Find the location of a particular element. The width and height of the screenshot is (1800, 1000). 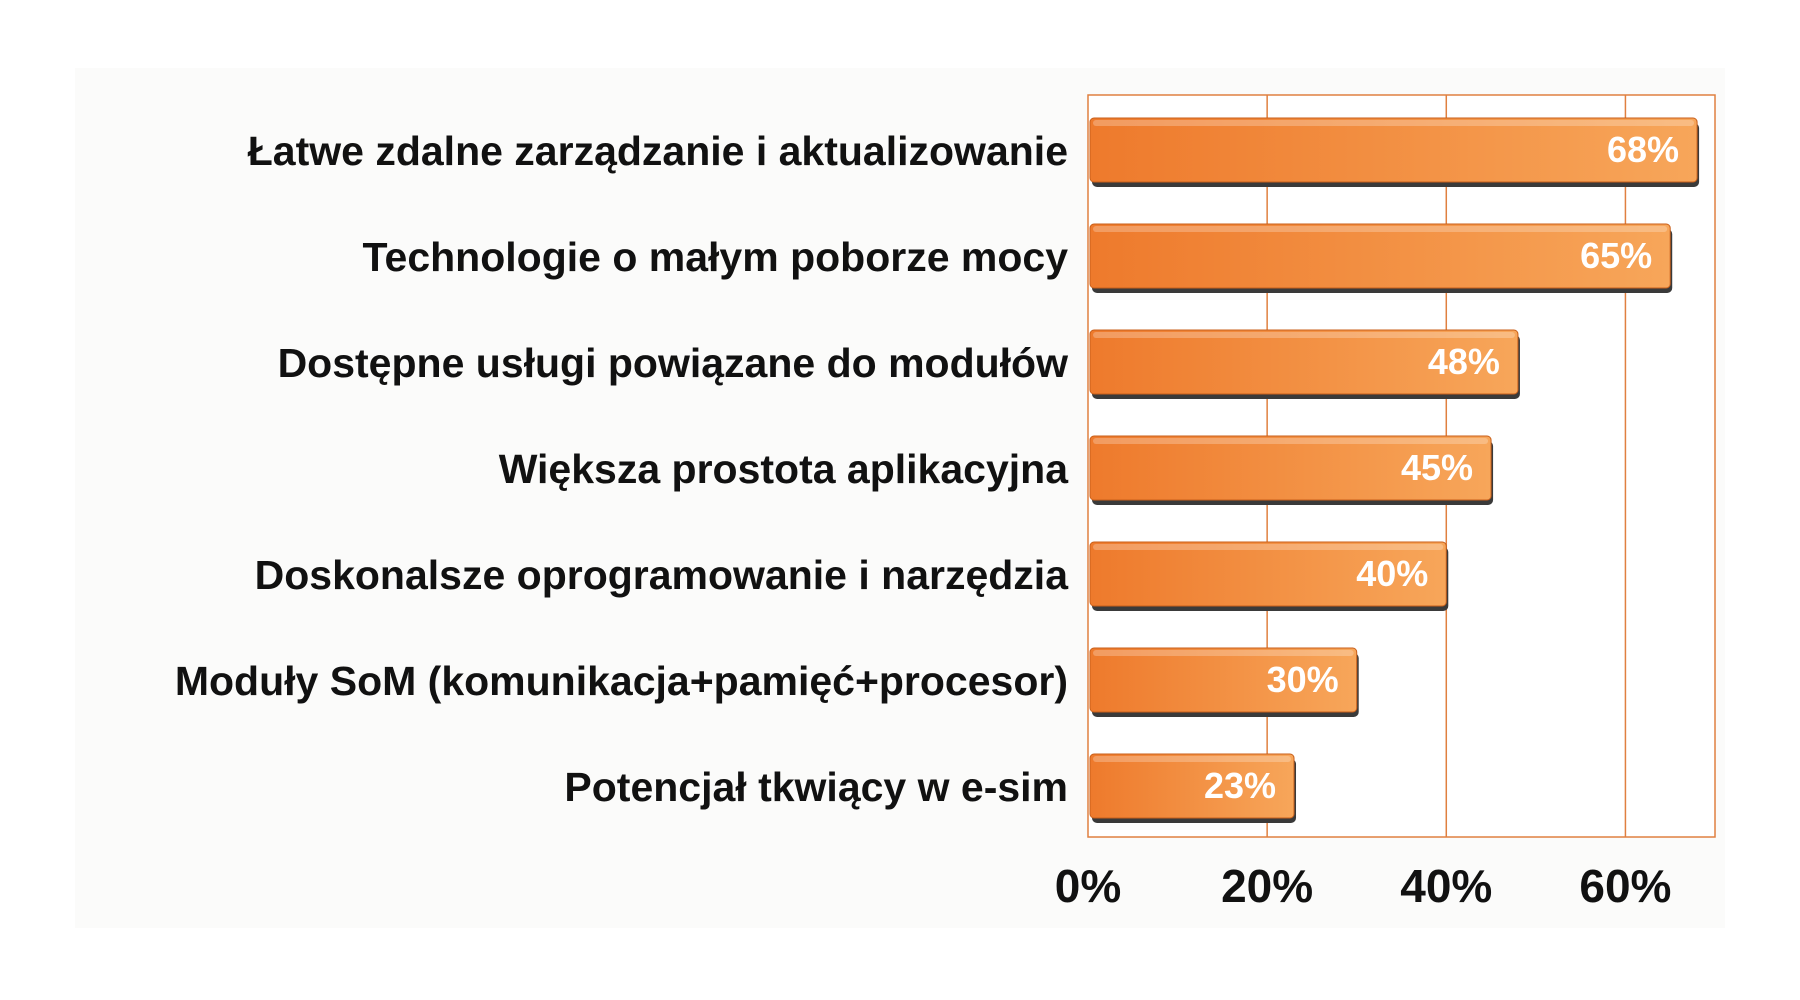

x-tick-label: 0% is located at coordinates (1088, 886).